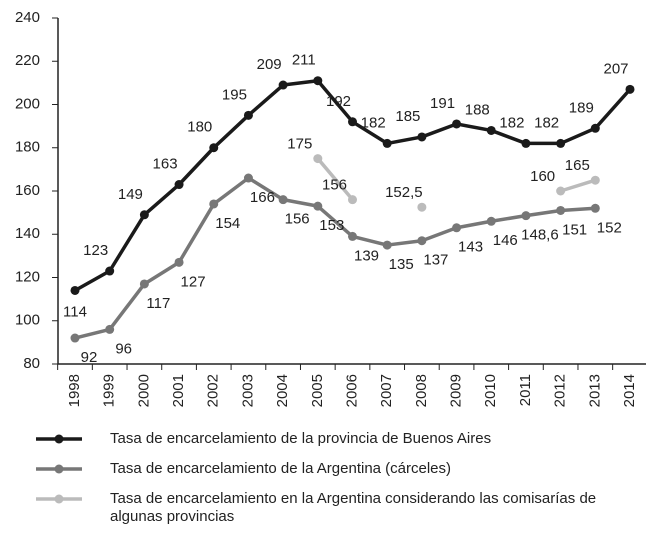 The width and height of the screenshot is (646, 544). Describe the element at coordinates (490, 390) in the screenshot. I see `x-tick-label: 2010` at that location.